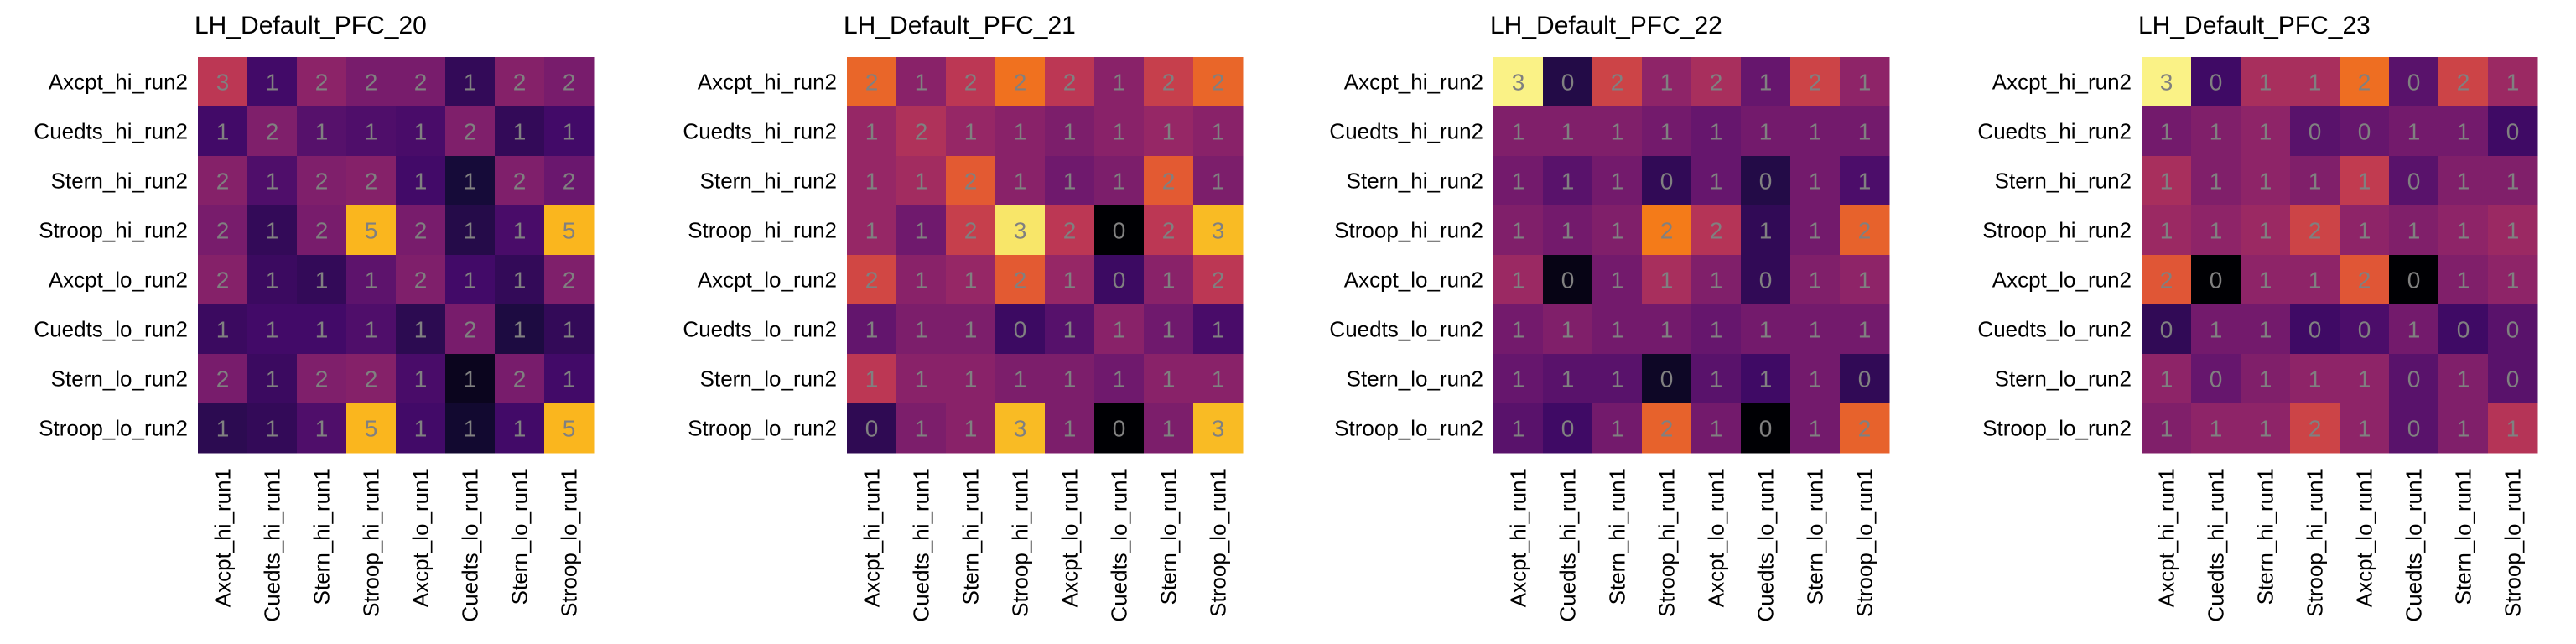 The image size is (2576, 644). I want to click on row-tick-label: Cuedts_hi_run2, so click(760, 131).